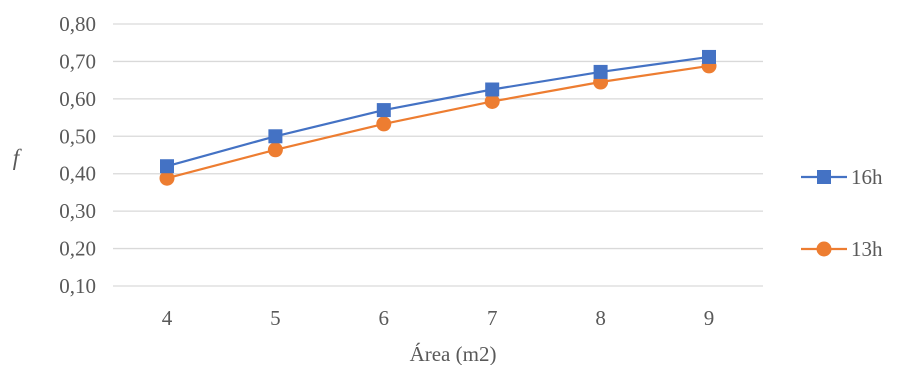 The width and height of the screenshot is (904, 365). Describe the element at coordinates (867, 177) in the screenshot. I see `legend-label-16h: 16h` at that location.